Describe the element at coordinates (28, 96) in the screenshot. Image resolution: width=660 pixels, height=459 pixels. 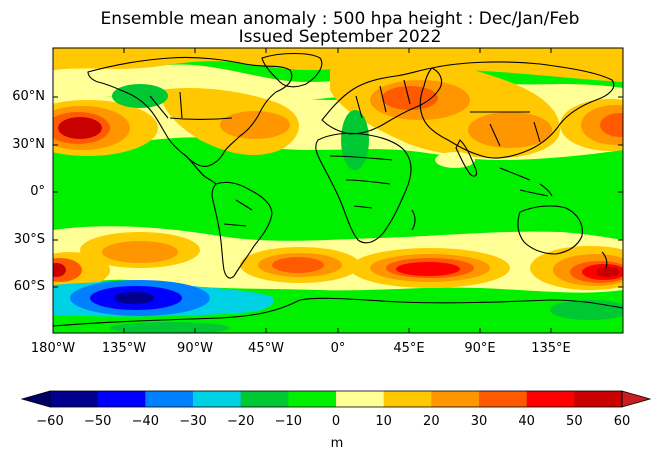
I see `lat-label-60n: 60°N` at that location.